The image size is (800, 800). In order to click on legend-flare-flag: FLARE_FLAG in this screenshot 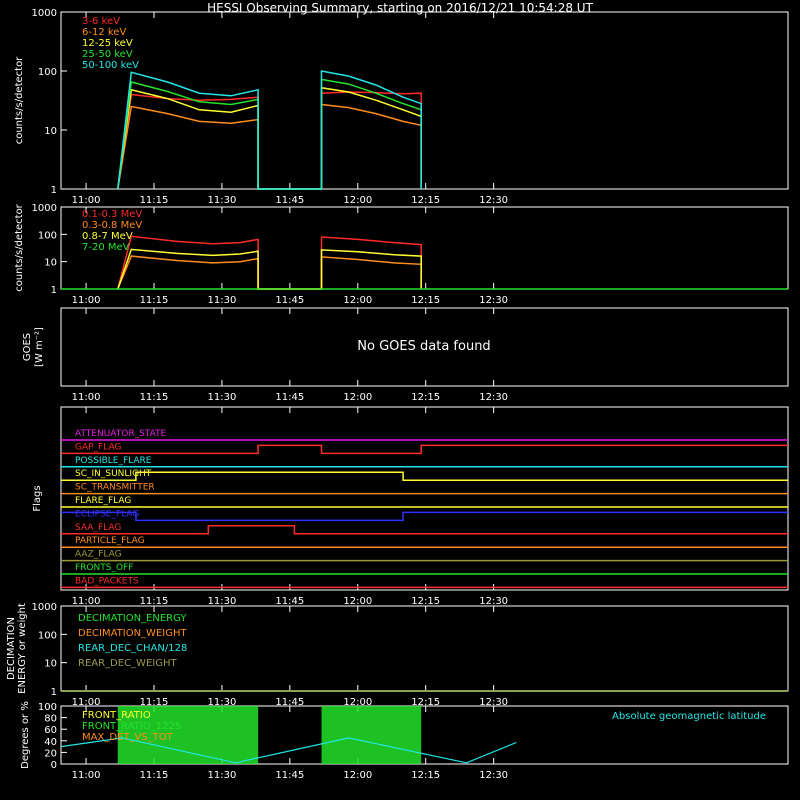, I will do `click(103, 501)`.